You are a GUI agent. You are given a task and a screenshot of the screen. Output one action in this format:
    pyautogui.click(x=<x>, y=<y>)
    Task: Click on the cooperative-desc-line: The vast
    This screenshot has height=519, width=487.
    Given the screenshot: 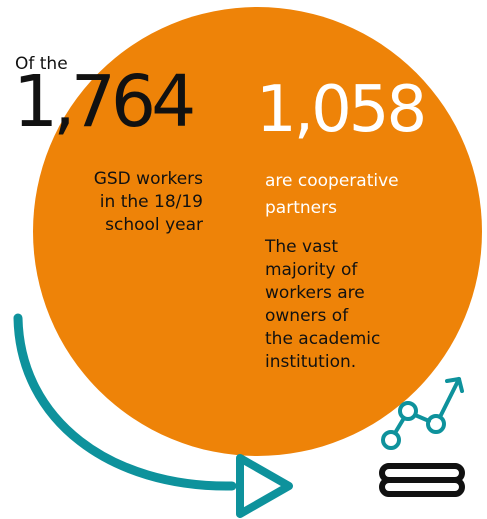 What is the action you would take?
    pyautogui.click(x=302, y=247)
    